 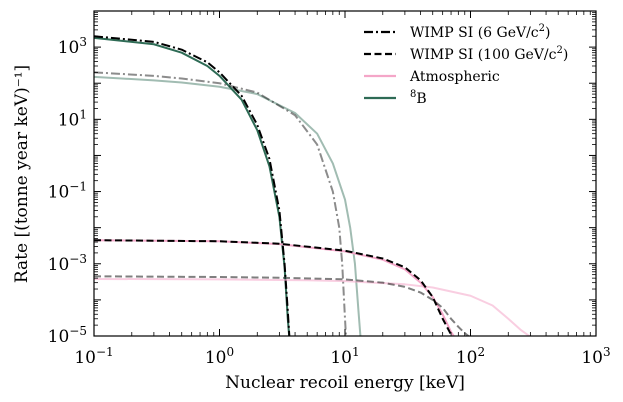 What do you see at coordinates (595, 356) in the screenshot?
I see `x-tick-label-4: 10³` at bounding box center [595, 356].